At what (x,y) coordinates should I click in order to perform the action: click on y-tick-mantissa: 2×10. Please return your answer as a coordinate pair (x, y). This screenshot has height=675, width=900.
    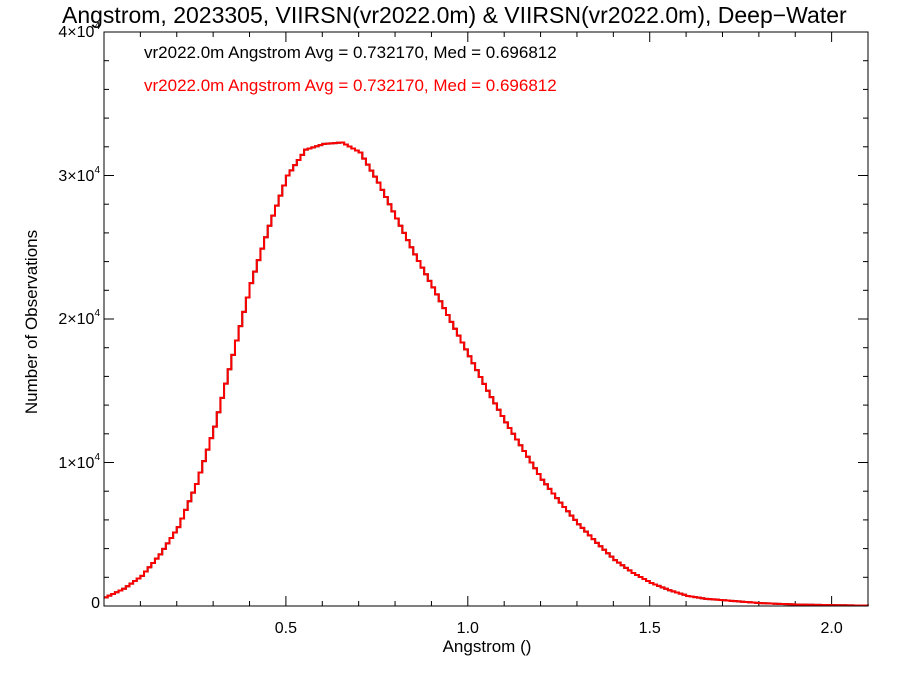
    Looking at the image, I should click on (76, 319).